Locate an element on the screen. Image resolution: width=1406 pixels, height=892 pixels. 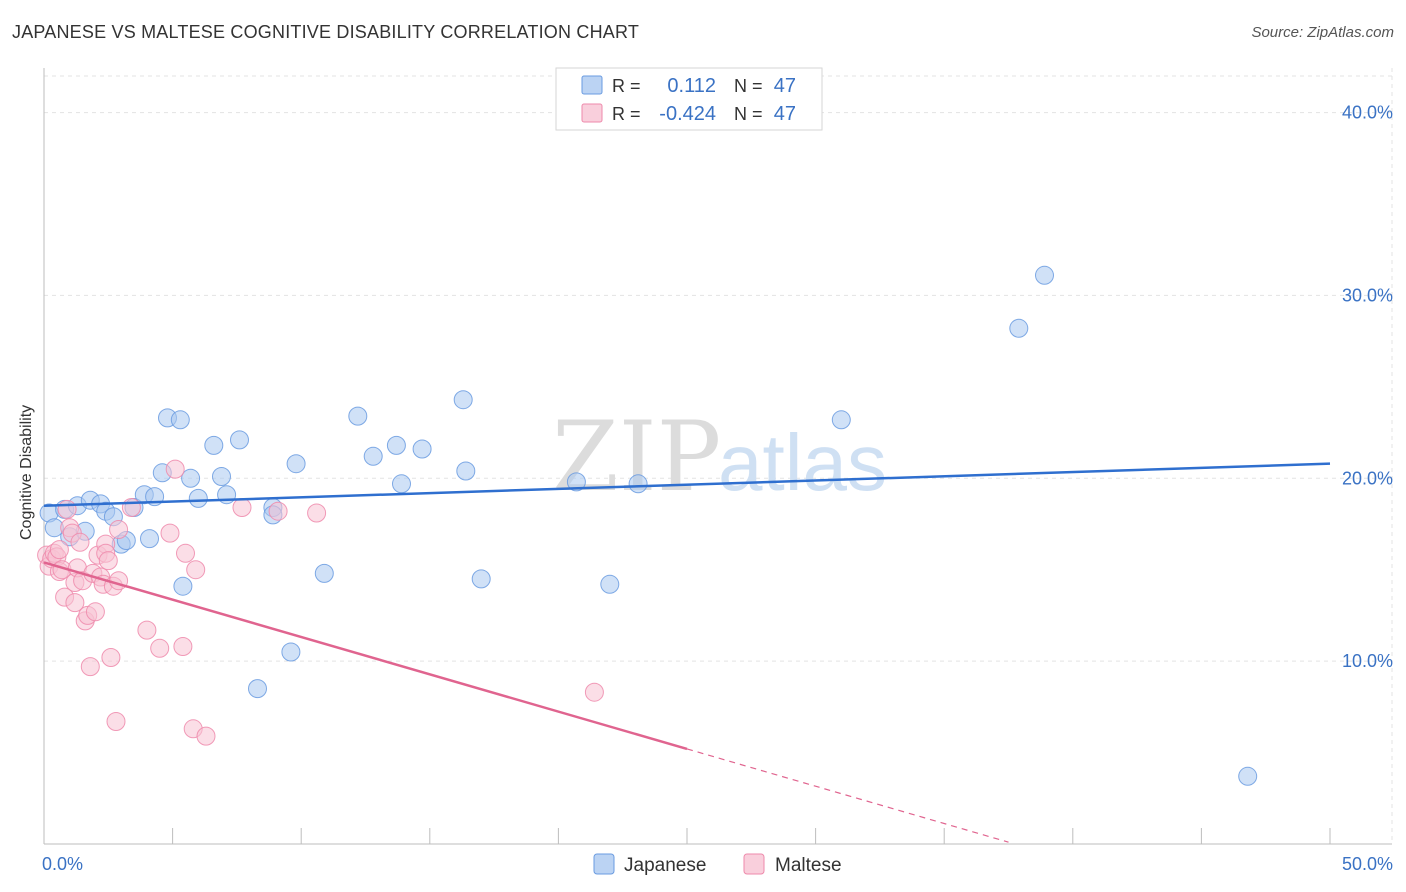
y-tick-label: 20.0% is located at coordinates (1367, 478).